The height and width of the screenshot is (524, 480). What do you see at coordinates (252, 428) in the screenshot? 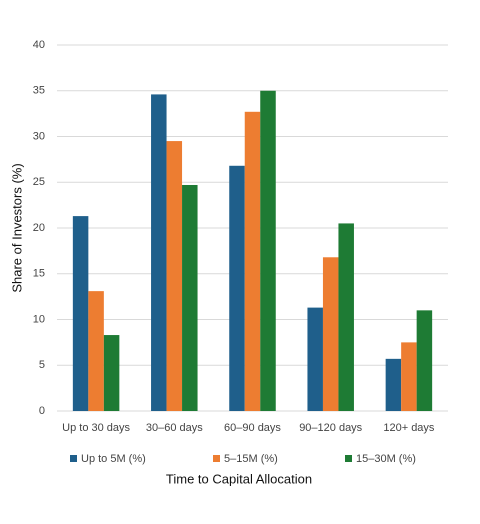
I see `x-tick-label: 60–90 days` at bounding box center [252, 428].